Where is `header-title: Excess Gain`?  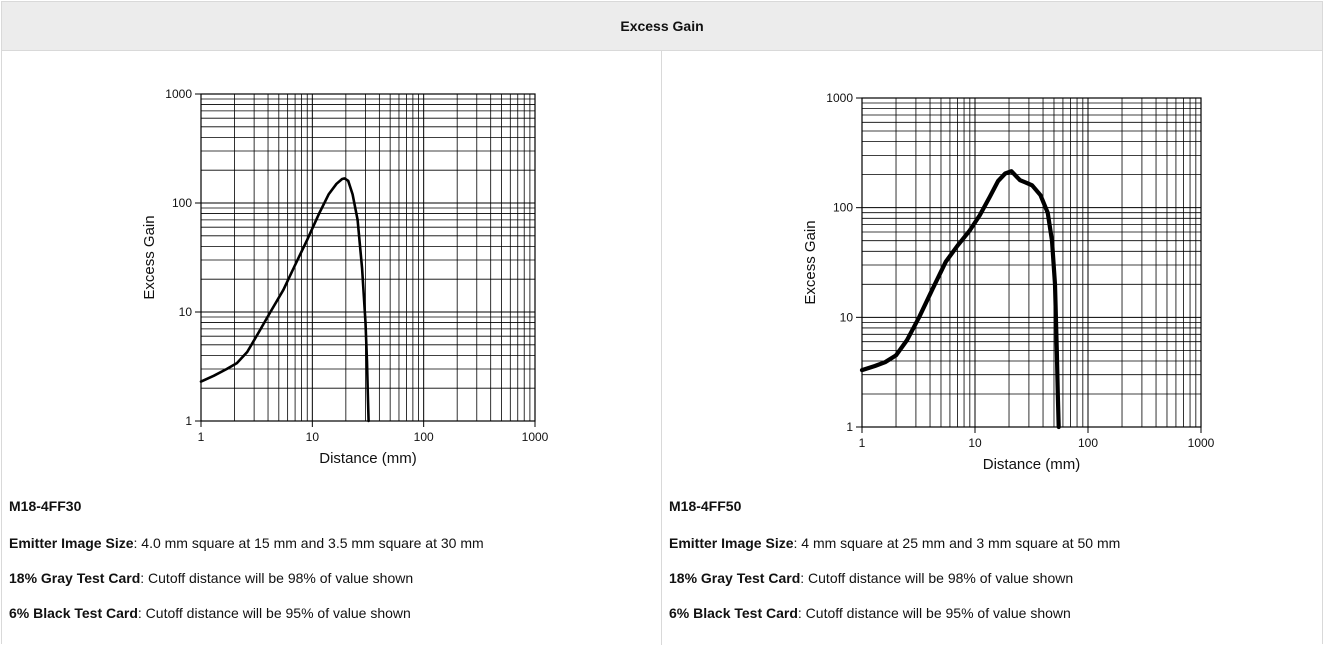 header-title: Excess Gain is located at coordinates (662, 26).